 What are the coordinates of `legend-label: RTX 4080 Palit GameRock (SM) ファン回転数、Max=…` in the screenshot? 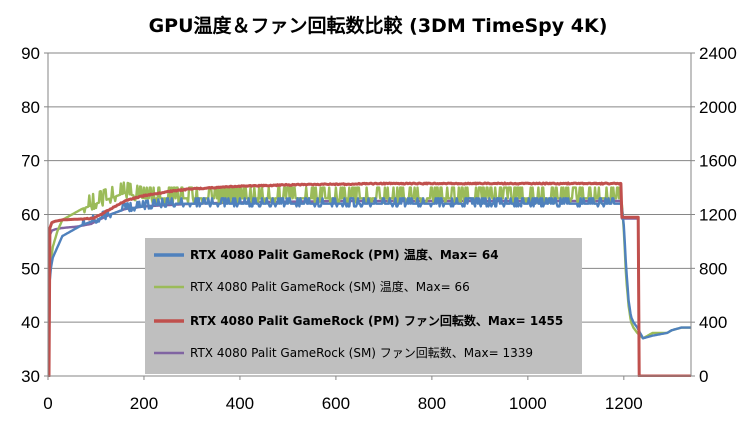 It's located at (361, 352).